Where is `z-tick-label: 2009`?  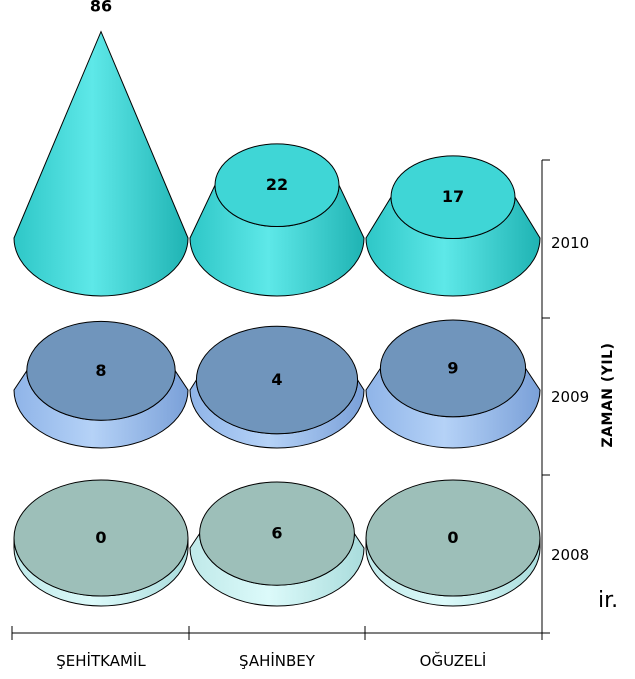
z-tick-label: 2009 is located at coordinates (570, 397).